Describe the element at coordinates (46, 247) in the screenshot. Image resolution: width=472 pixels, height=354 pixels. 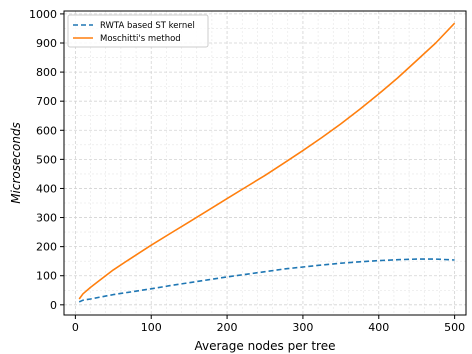
I see `y-tick-label: 200` at that location.